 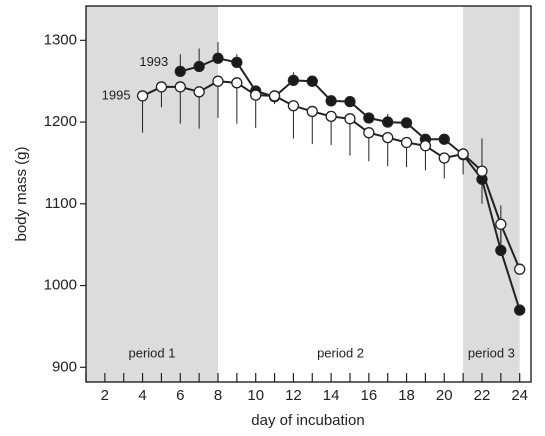 I want to click on x-tick-label: 4, so click(x=142, y=395).